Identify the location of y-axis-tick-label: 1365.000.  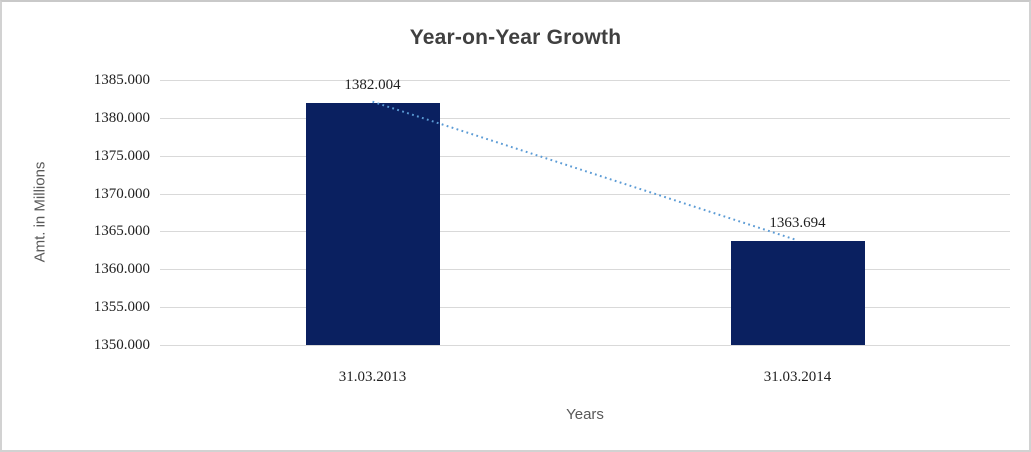
(121, 231).